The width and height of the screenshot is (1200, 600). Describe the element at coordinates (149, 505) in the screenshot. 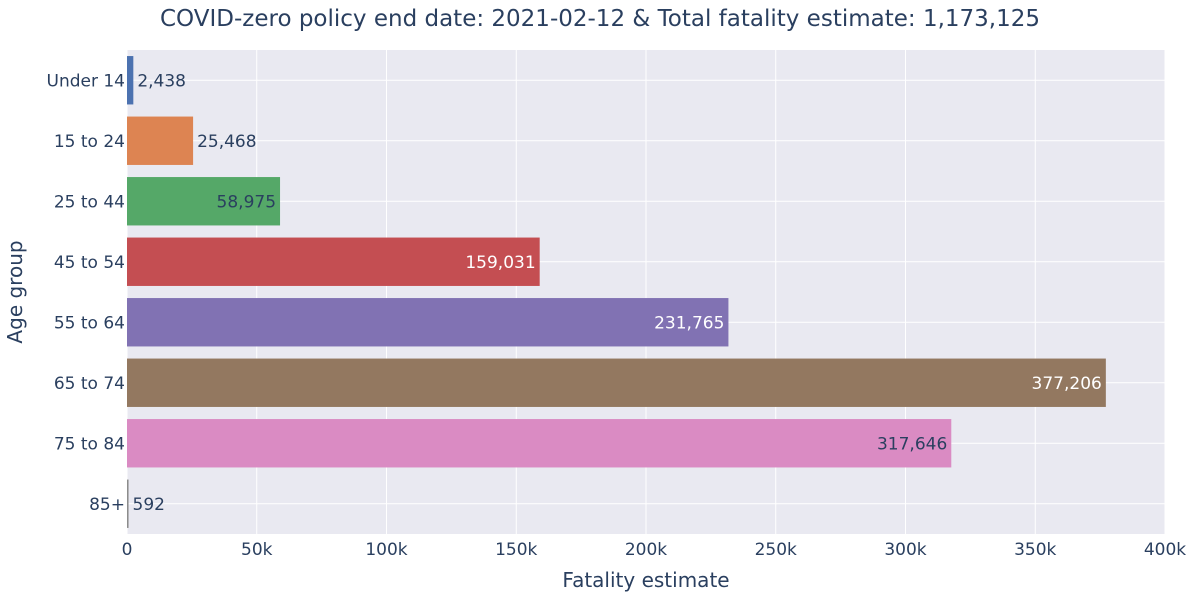

I see `bar-value-label: 592` at that location.